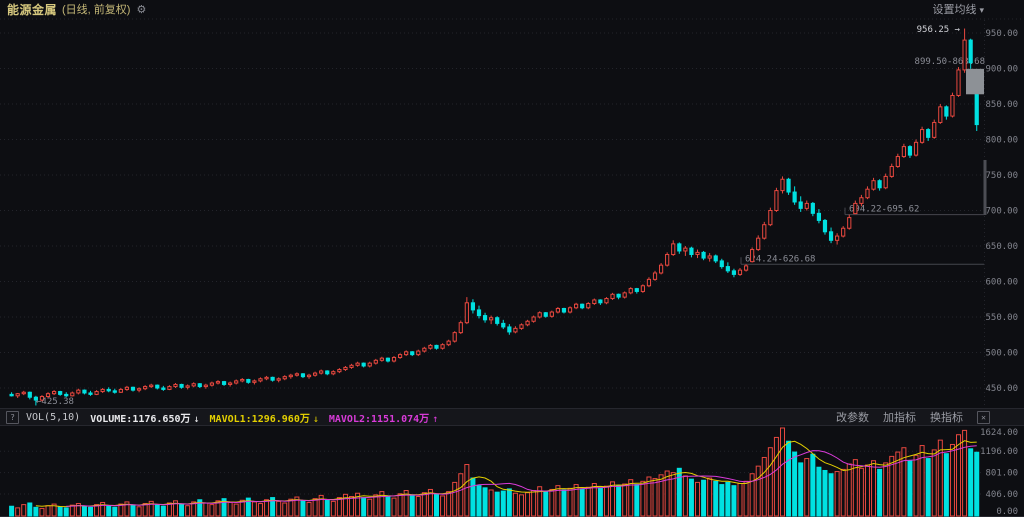 This screenshot has width=1024, height=517. Describe the element at coordinates (1001, 247) in the screenshot. I see `price-axis-label: 650.00` at that location.